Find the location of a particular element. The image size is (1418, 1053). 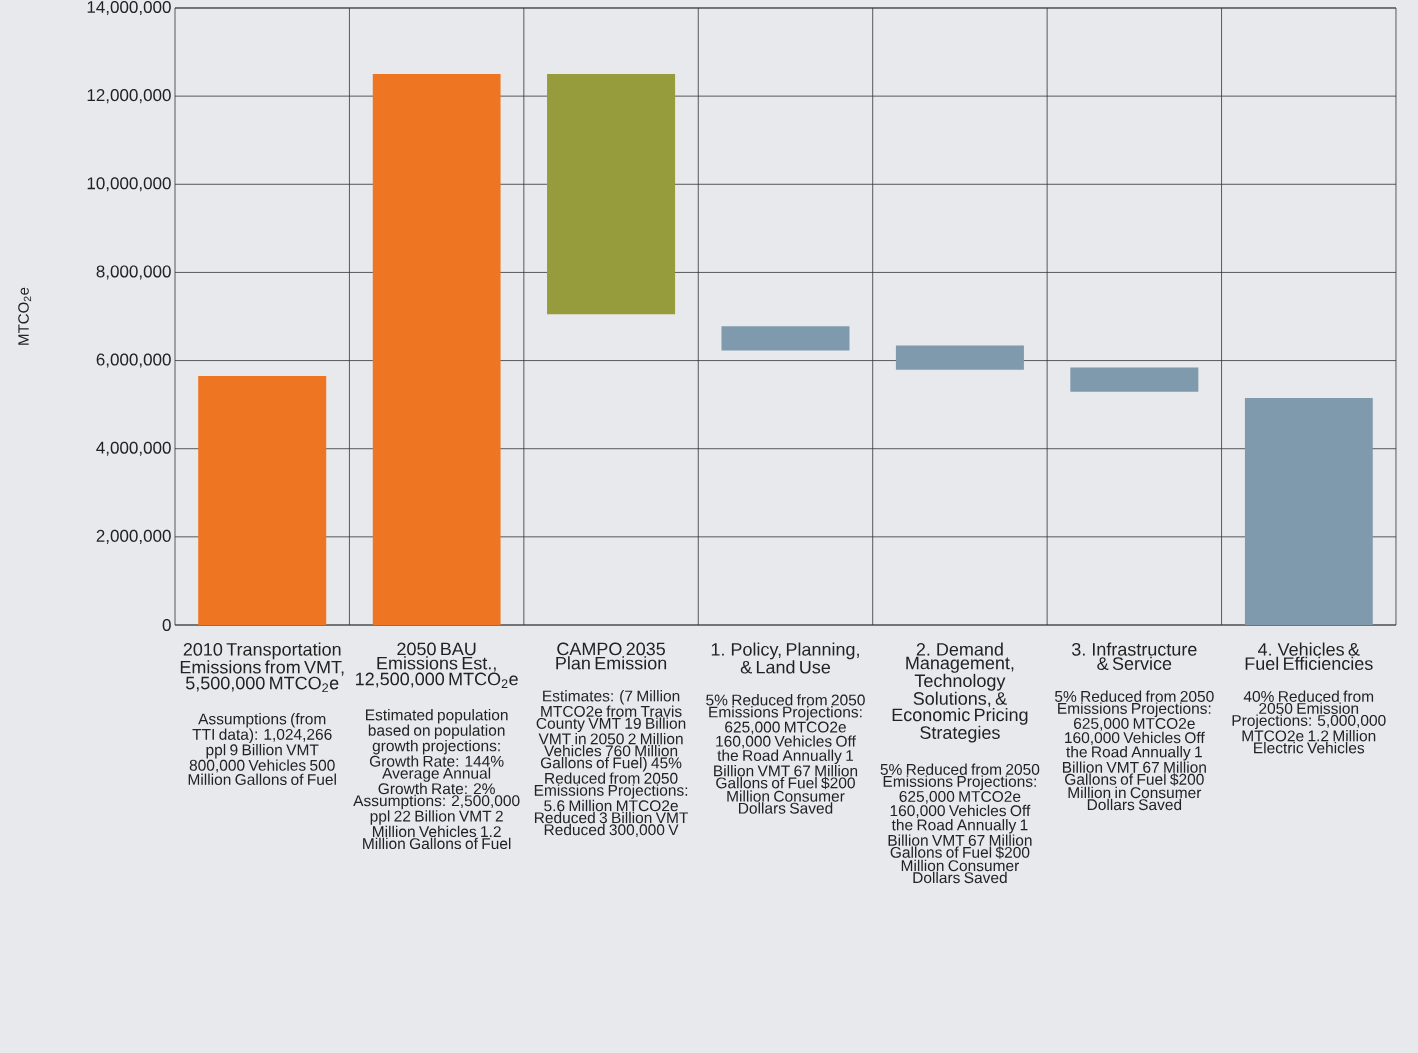

x-tick-label: CAMPO 2035 Plan Emission is located at coordinates (611, 656).